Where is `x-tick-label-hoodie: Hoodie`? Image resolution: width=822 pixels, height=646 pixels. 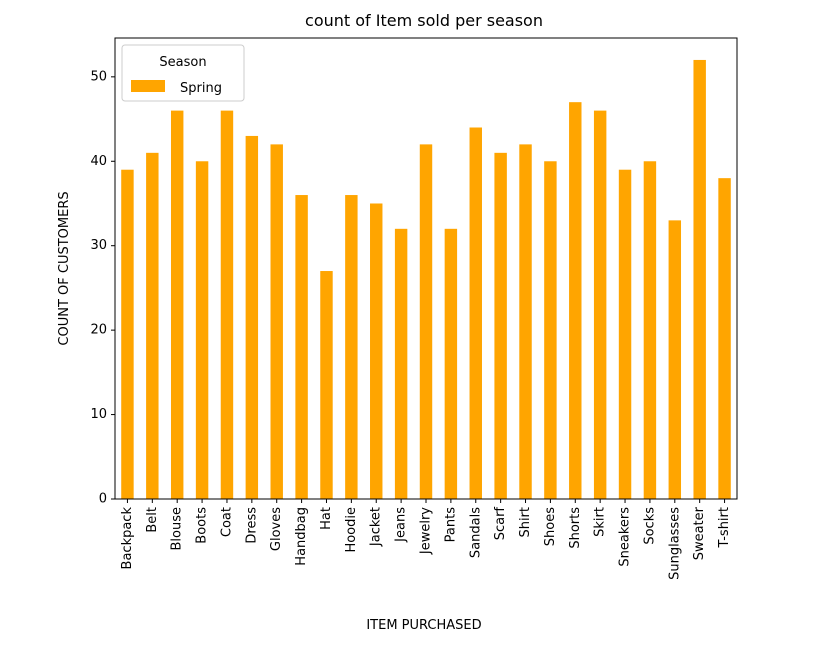 x-tick-label-hoodie: Hoodie is located at coordinates (351, 530).